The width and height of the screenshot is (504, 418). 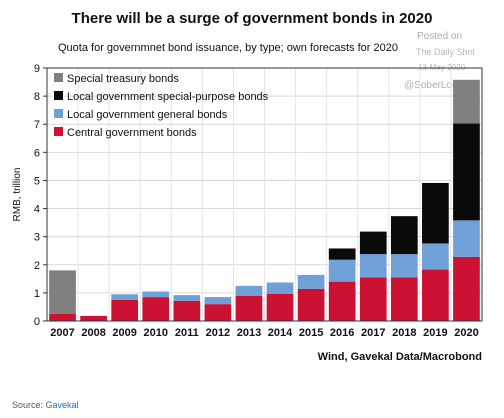 I want to click on watermark-handle: @SoberLook, so click(x=433, y=85).